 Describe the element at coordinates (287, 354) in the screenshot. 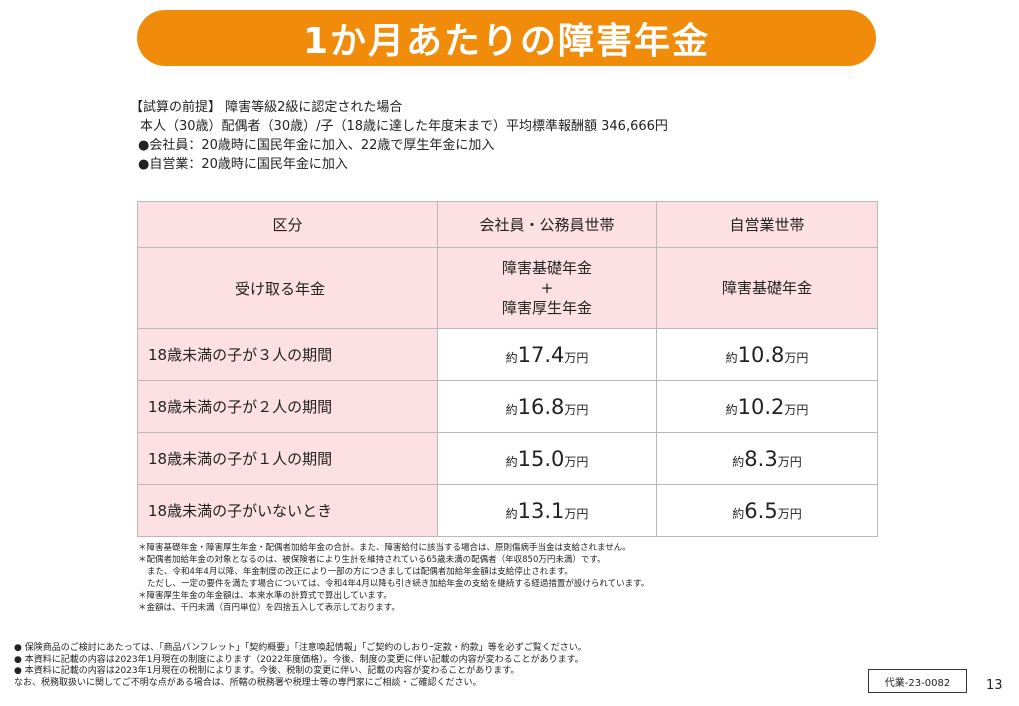

I see `row-label: 18歳未満の子が３人の期間` at that location.